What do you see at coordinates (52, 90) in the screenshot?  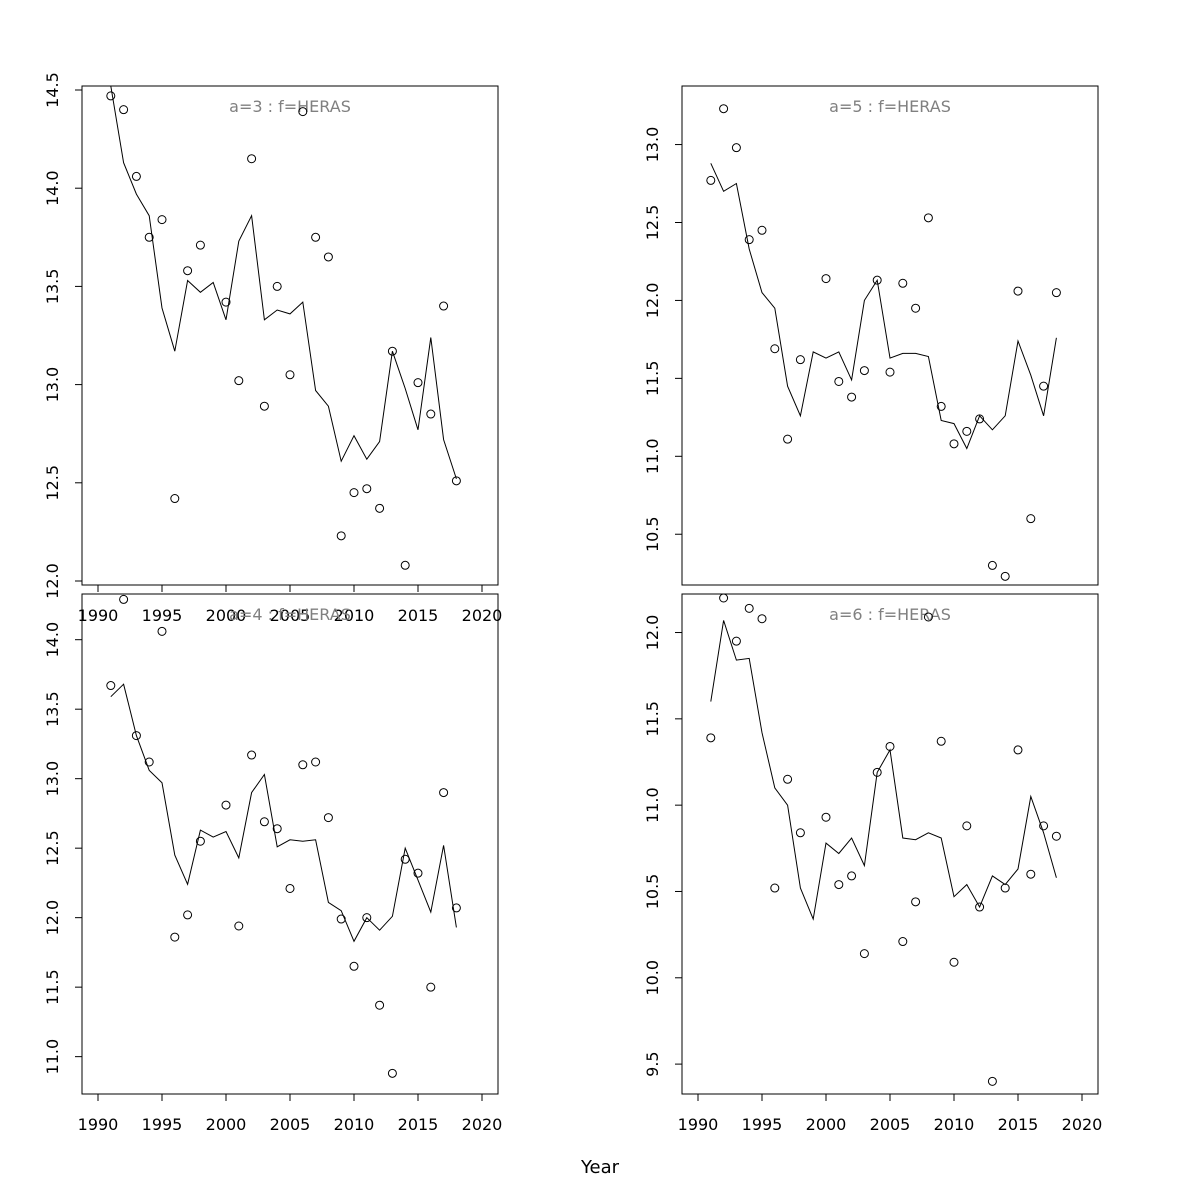 I see `y-tick-label: 14.5` at bounding box center [52, 90].